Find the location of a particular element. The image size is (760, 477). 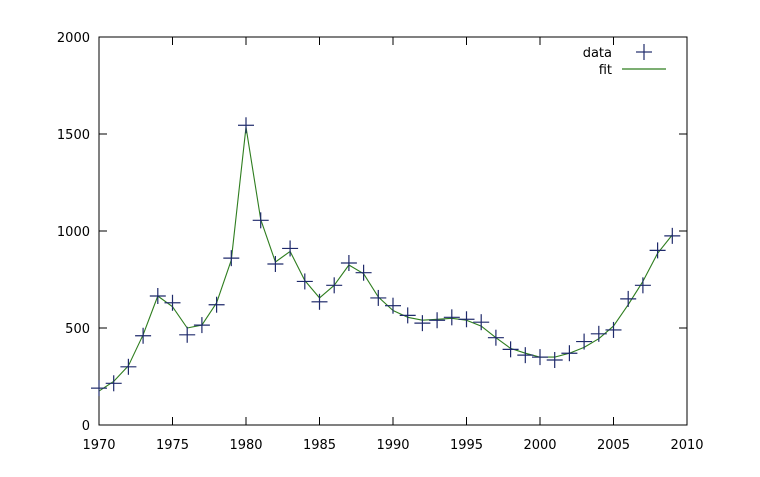

x-tick-label: 1970 is located at coordinates (98, 445).